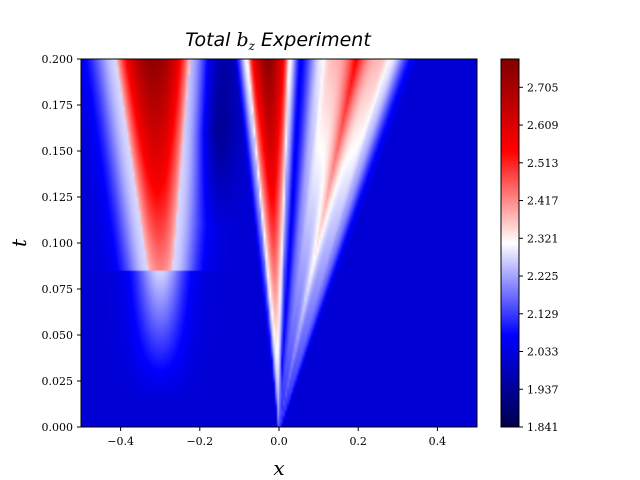  Describe the element at coordinates (543, 427) in the screenshot. I see `colorbar-tick-label: 1.841` at that location.